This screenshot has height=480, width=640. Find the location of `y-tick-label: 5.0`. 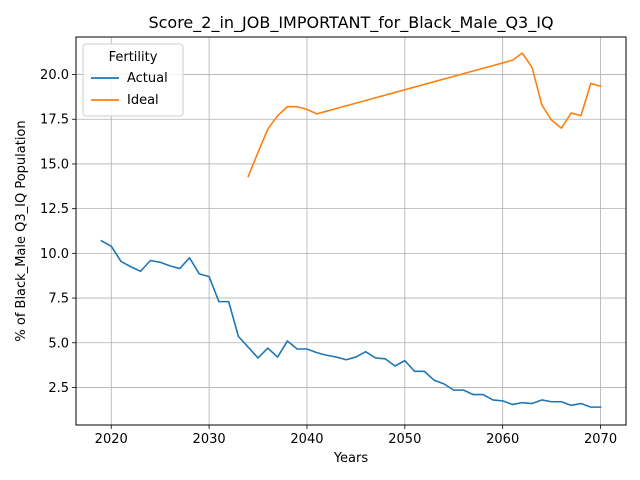

y-tick-label: 5.0 is located at coordinates (58, 343).